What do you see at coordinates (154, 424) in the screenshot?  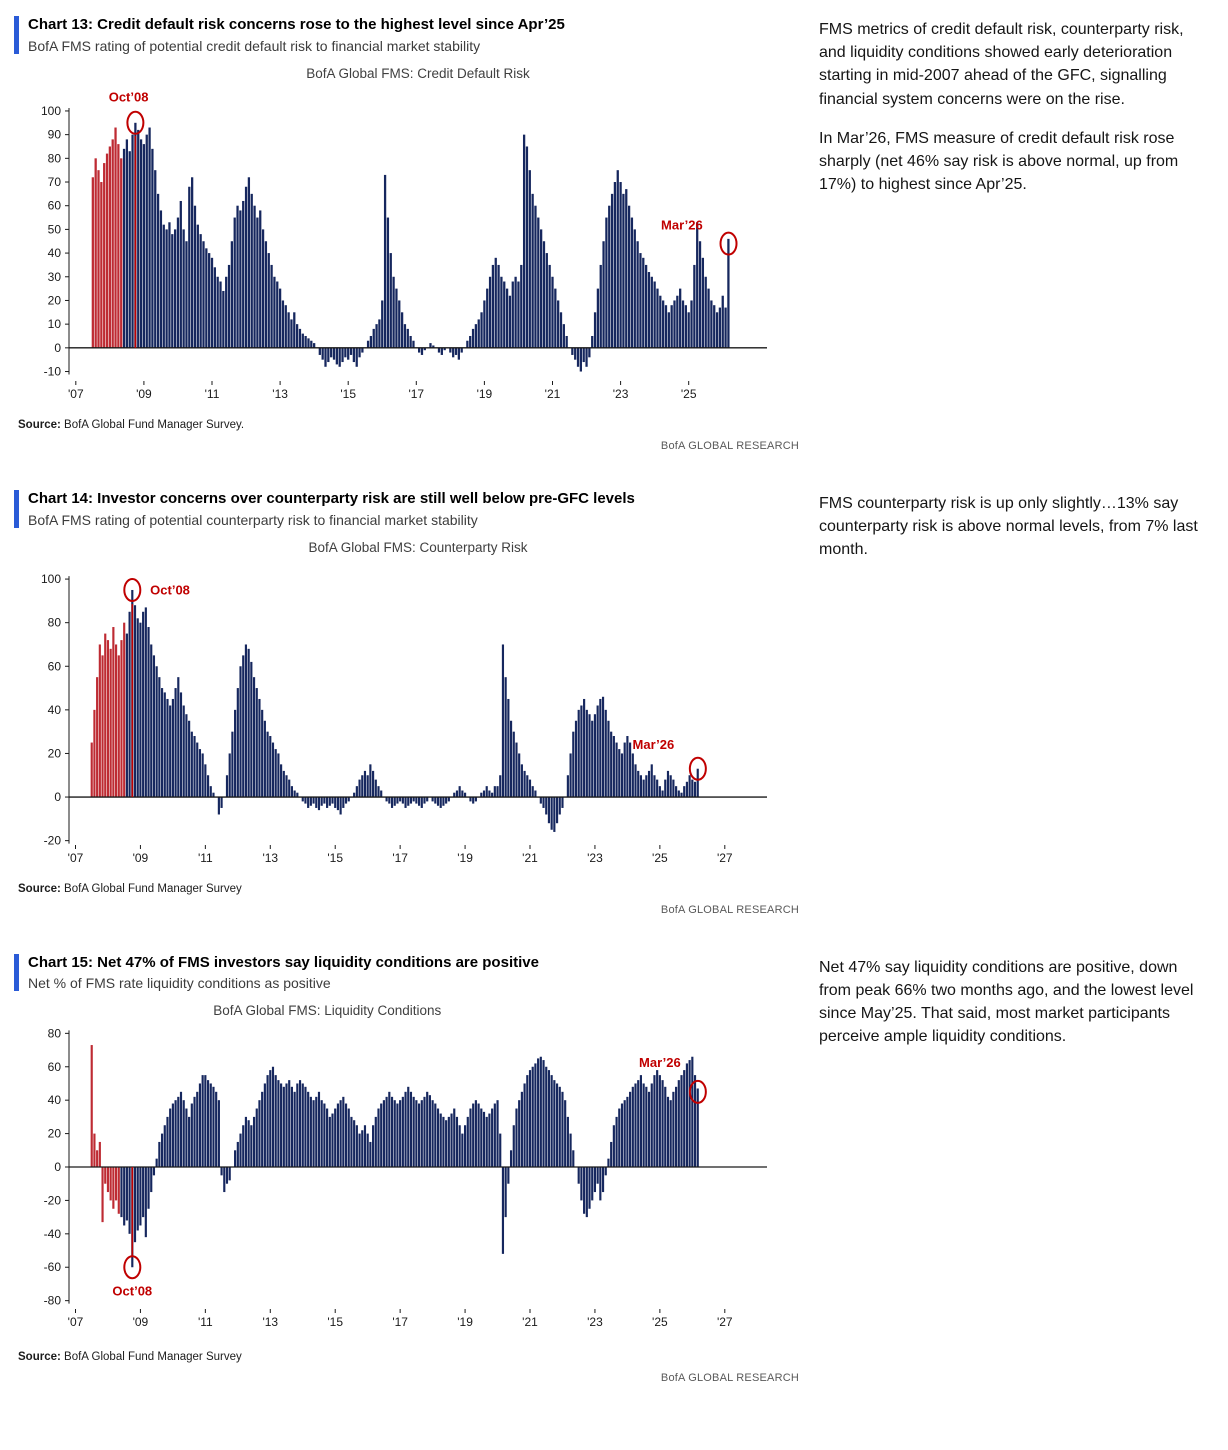 I see `source-text: BofA Global Fund Manager Survey.` at bounding box center [154, 424].